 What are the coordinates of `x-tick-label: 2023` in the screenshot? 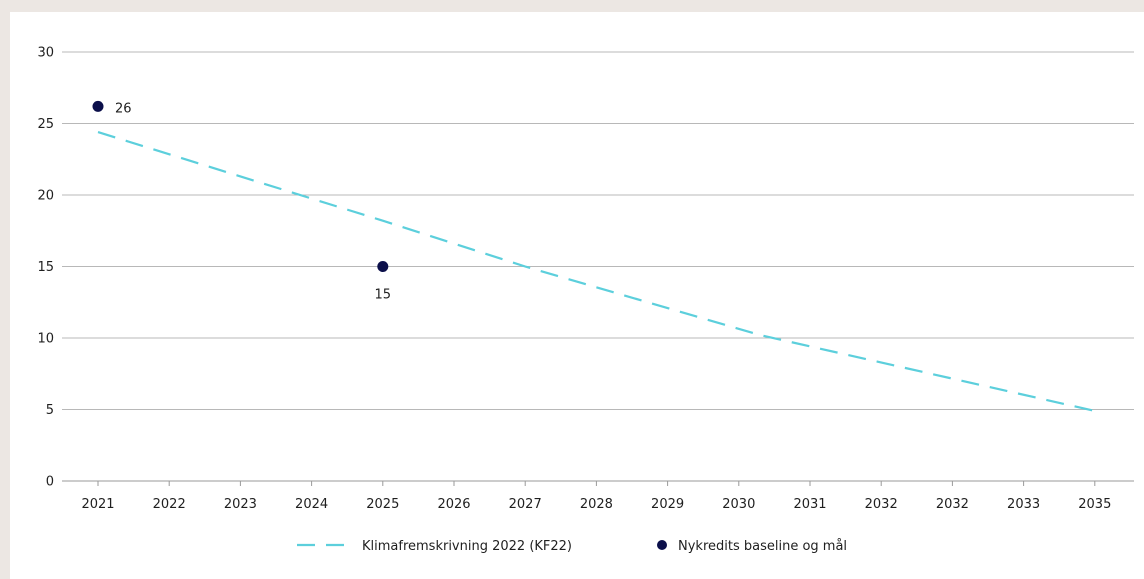 It's located at (240, 504).